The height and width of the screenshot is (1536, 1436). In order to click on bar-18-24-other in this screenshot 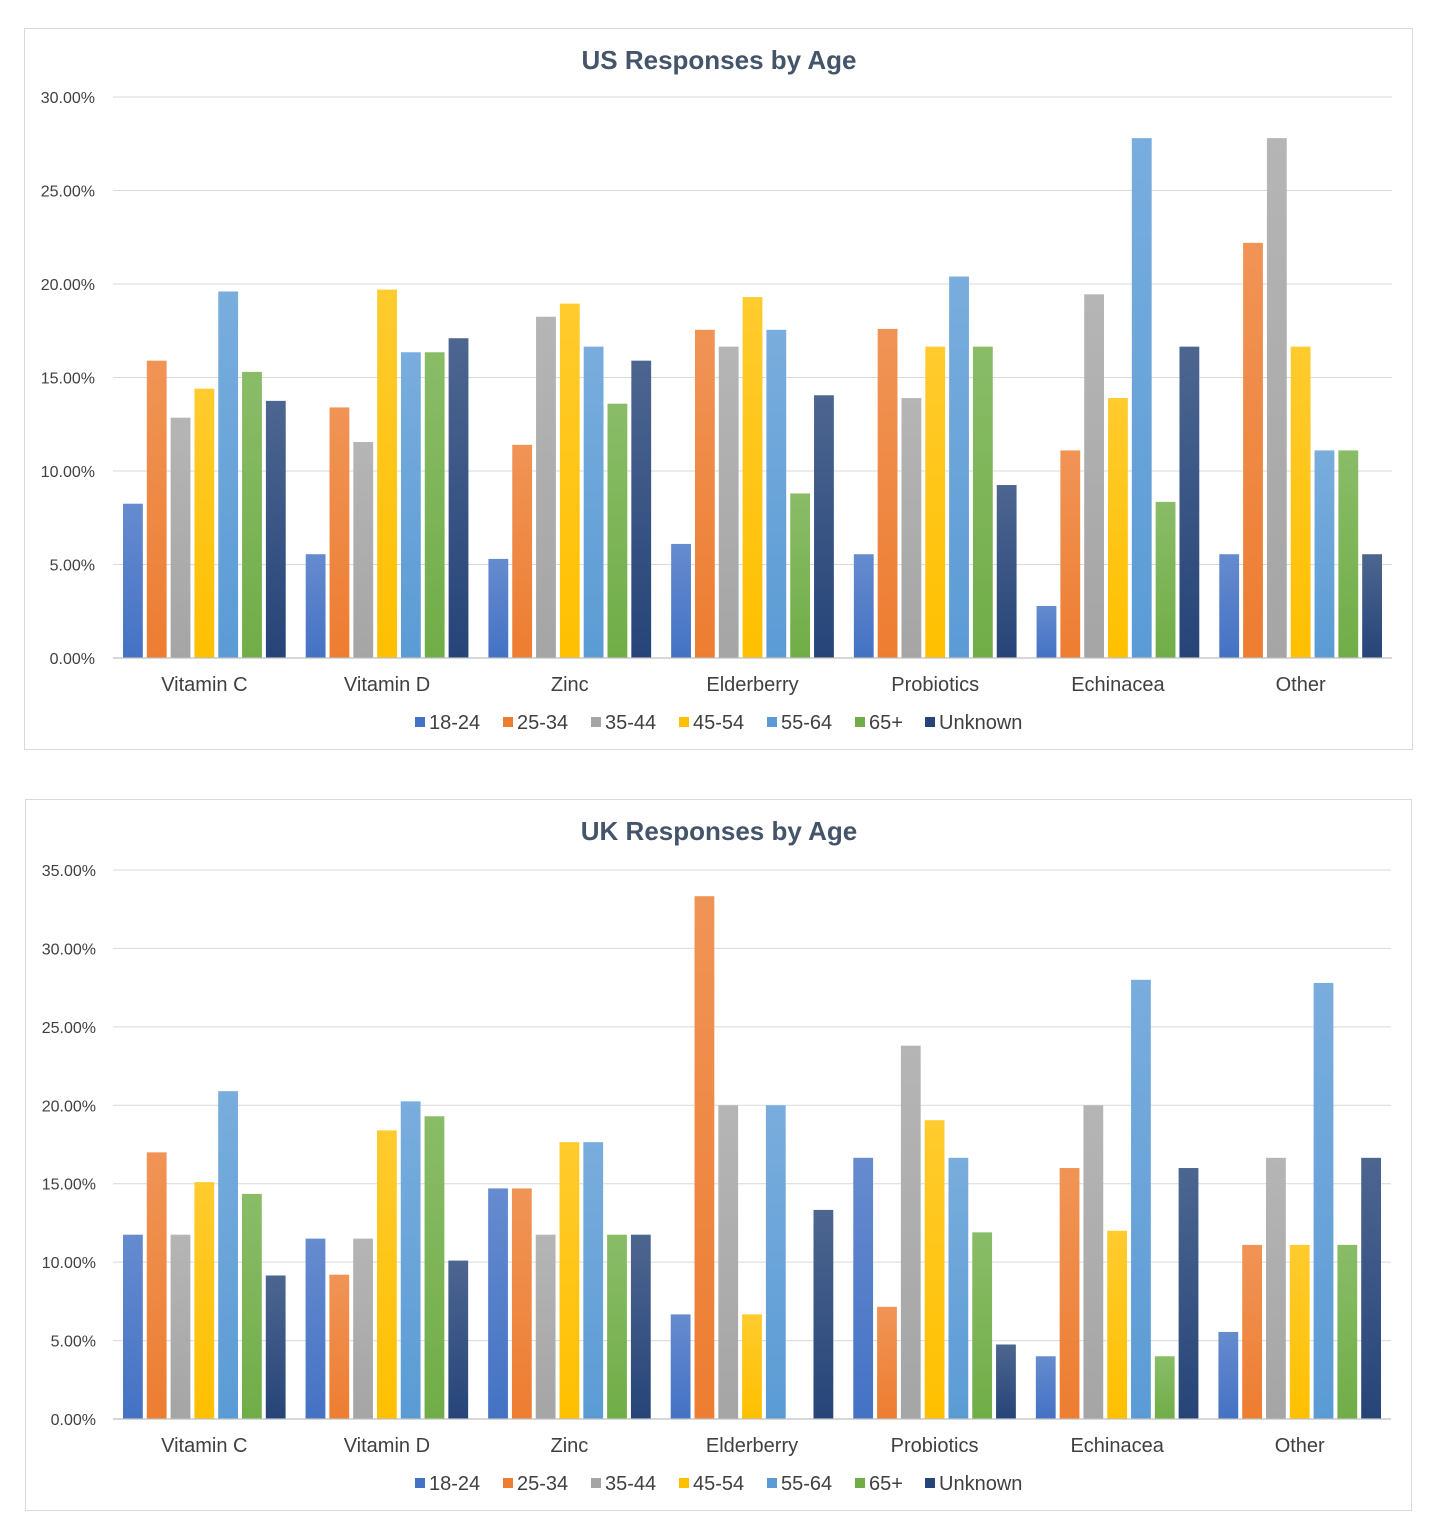, I will do `click(1228, 1375)`.